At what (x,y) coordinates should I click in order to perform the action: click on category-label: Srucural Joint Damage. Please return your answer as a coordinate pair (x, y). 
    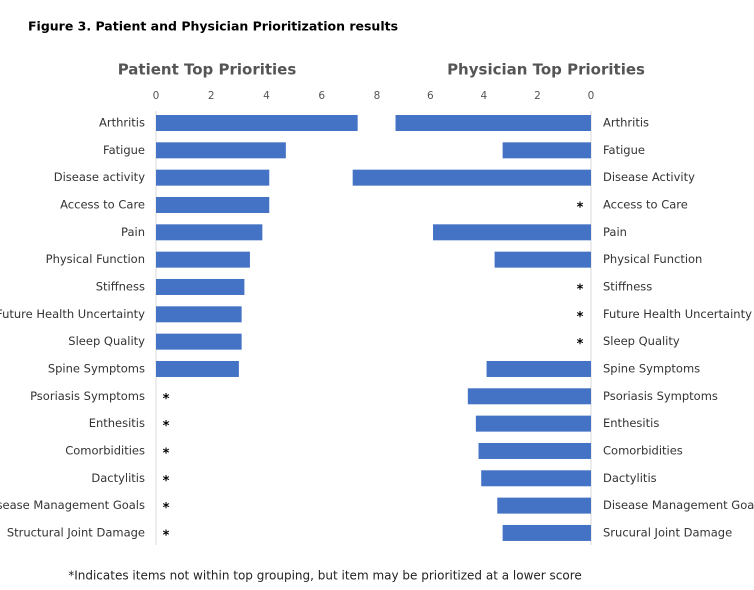
    Looking at the image, I should click on (667, 532).